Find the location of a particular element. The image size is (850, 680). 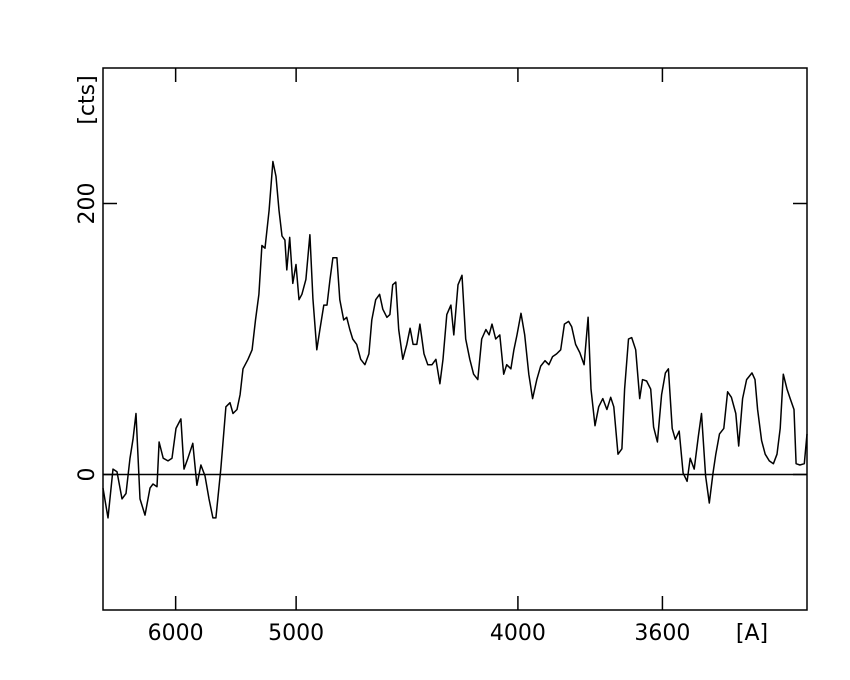

x-tick-label: 4000 is located at coordinates (518, 633).